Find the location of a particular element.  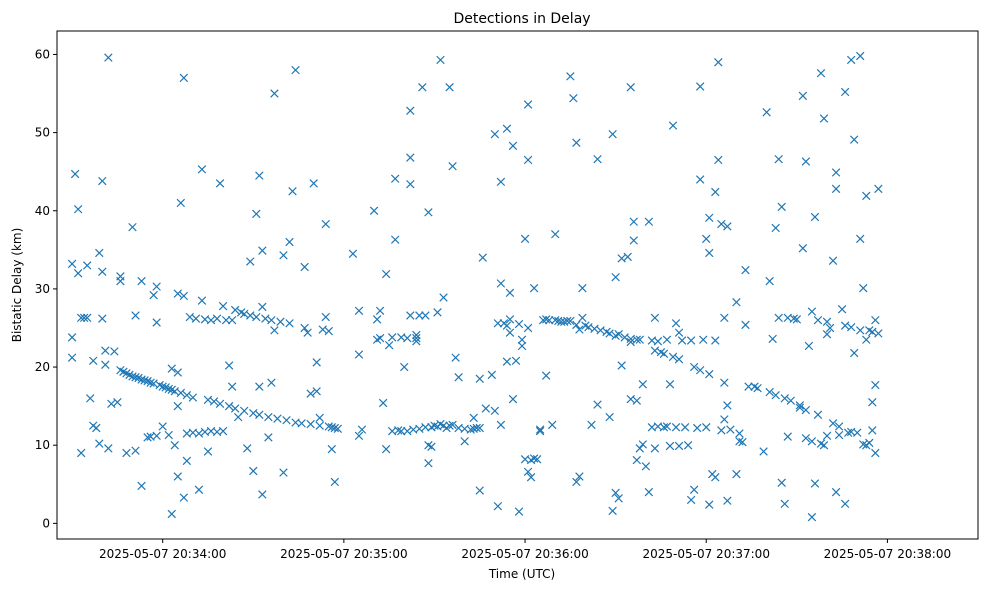

y-axis-label: Bistatic Delay (km) is located at coordinates (17, 285).